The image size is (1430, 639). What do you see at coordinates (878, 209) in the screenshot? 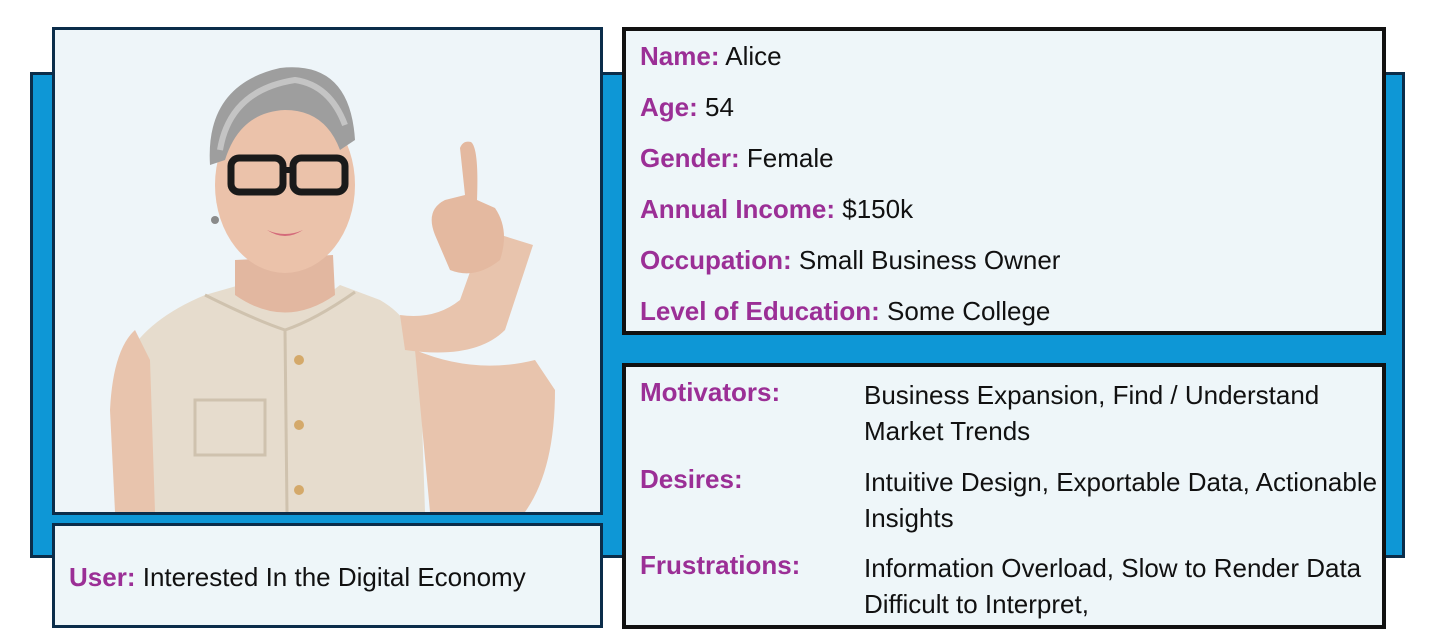
I see `income-value: $150k` at bounding box center [878, 209].